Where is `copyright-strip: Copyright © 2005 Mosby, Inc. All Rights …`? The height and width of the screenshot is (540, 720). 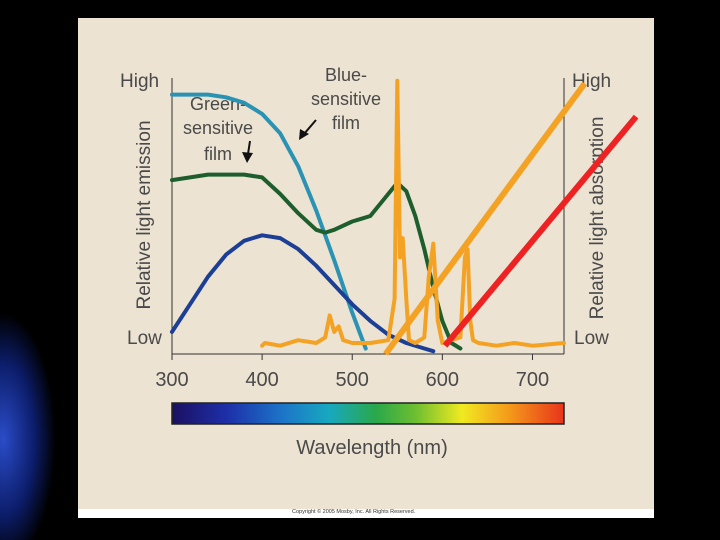
copyright-strip: Copyright © 2005 Mosby, Inc. All Rights … is located at coordinates (366, 513).